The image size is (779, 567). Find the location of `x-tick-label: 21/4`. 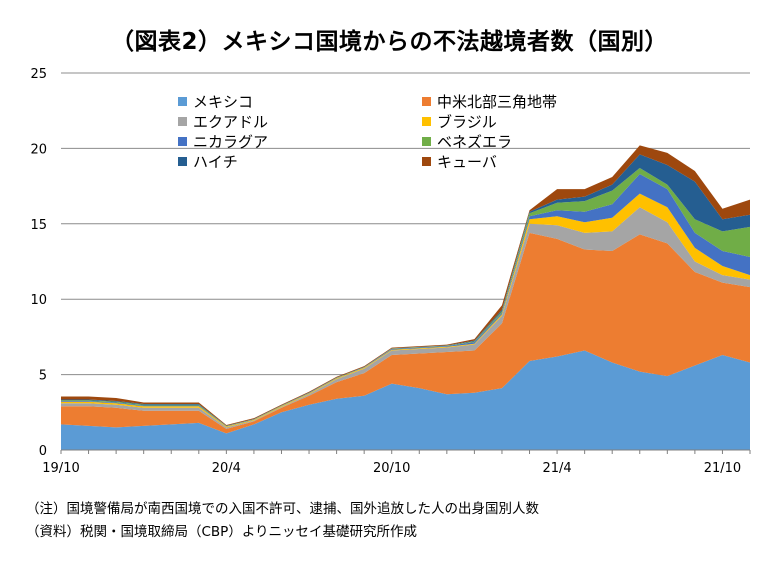

x-tick-label: 21/4 is located at coordinates (556, 468).